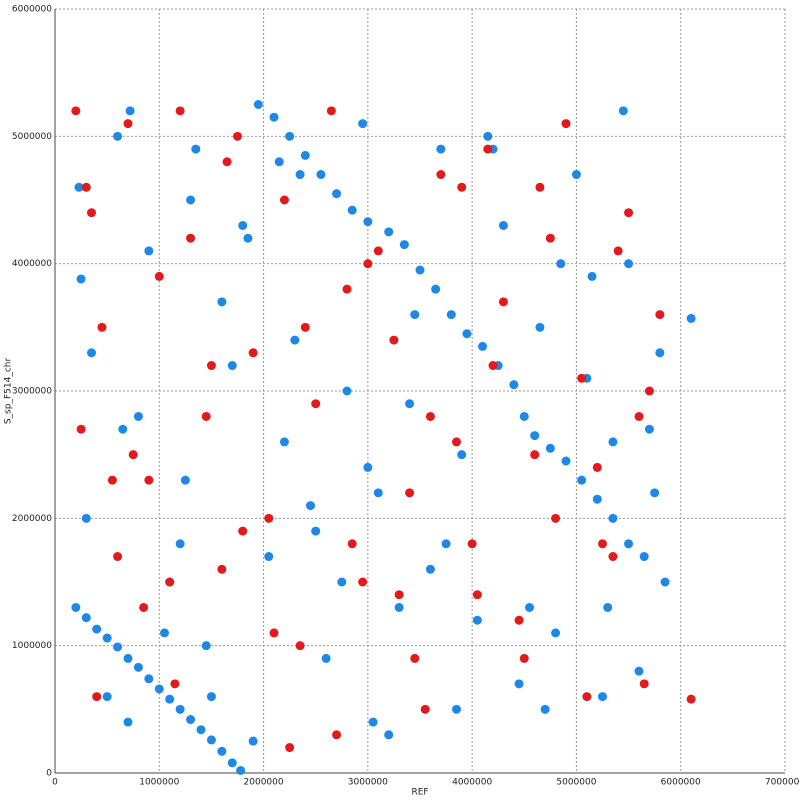  What do you see at coordinates (49, 774) in the screenshot?
I see `y-tick-label: 0` at bounding box center [49, 774].